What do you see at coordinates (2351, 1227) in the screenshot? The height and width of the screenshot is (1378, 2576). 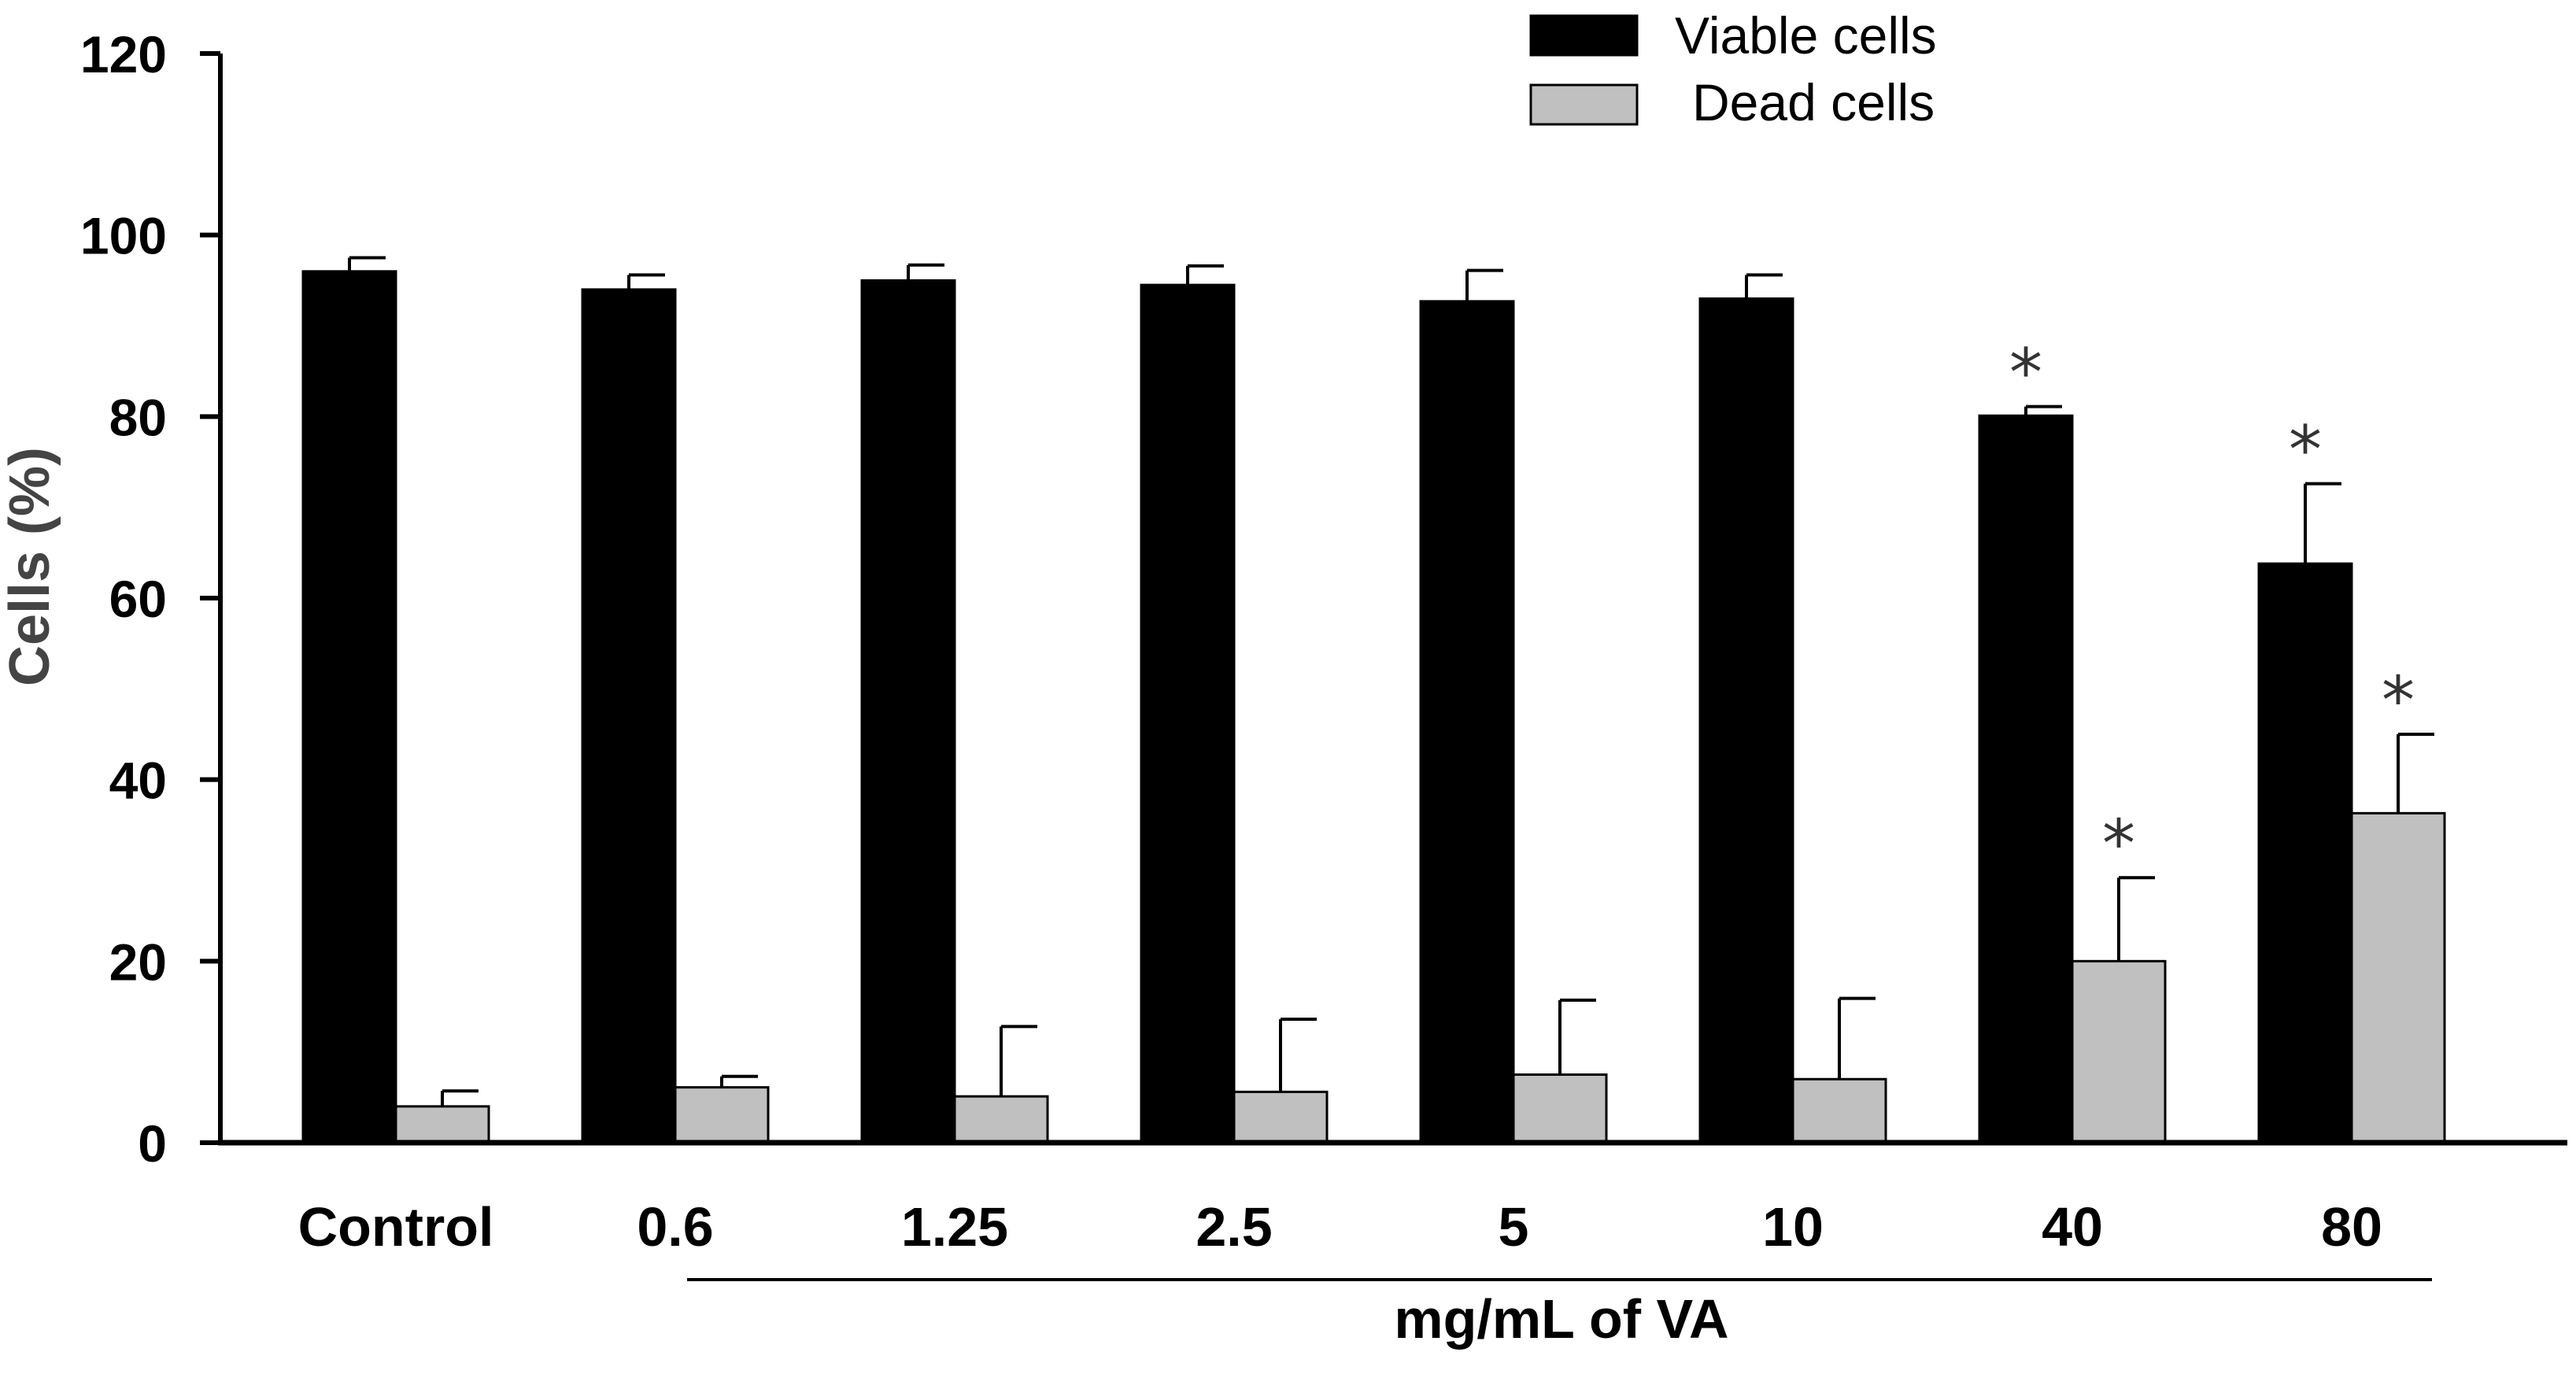 I see `x-tick-label: 80` at bounding box center [2351, 1227].